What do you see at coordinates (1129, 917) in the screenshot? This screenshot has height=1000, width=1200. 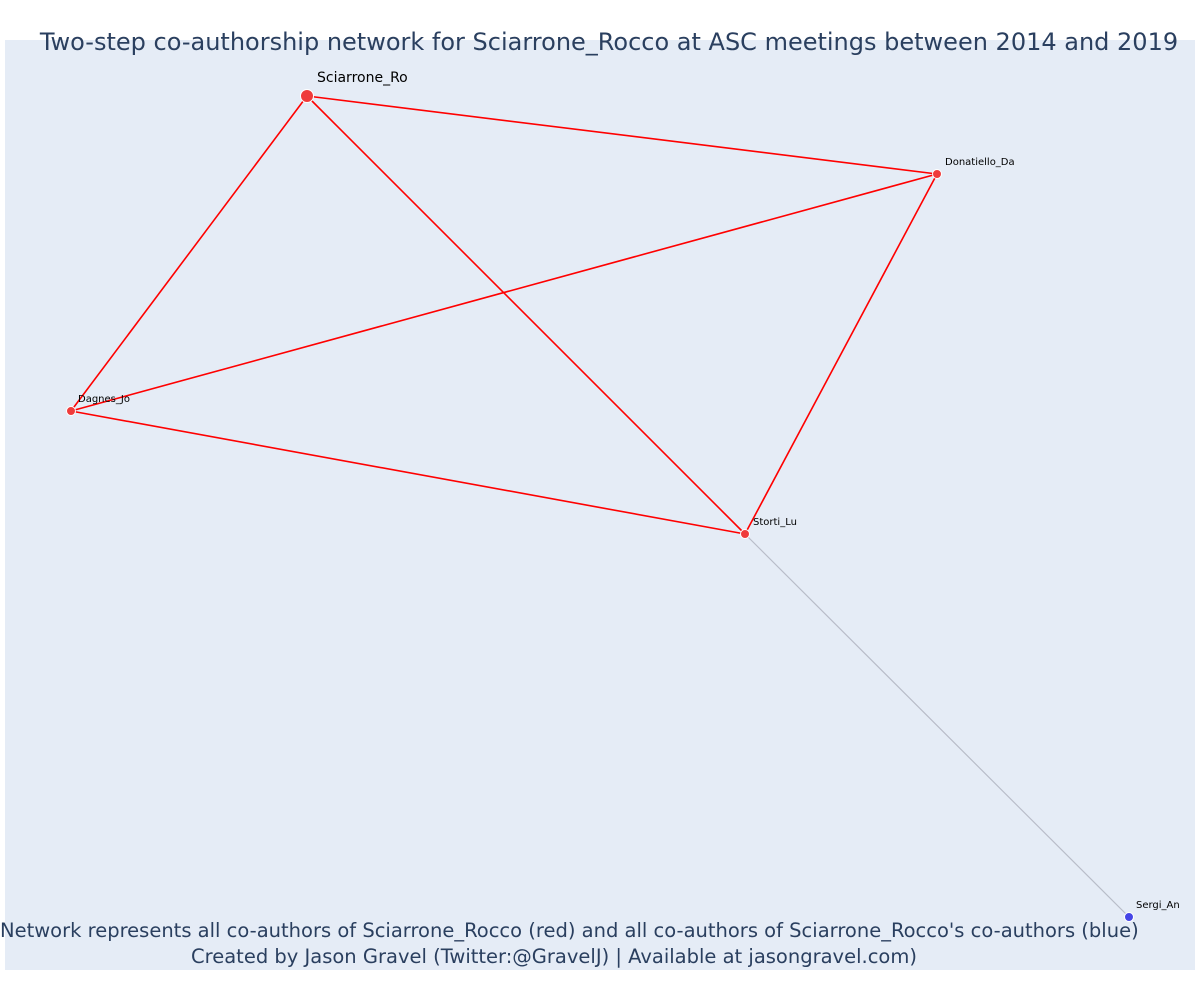 I see `node-Sergi_An` at bounding box center [1129, 917].